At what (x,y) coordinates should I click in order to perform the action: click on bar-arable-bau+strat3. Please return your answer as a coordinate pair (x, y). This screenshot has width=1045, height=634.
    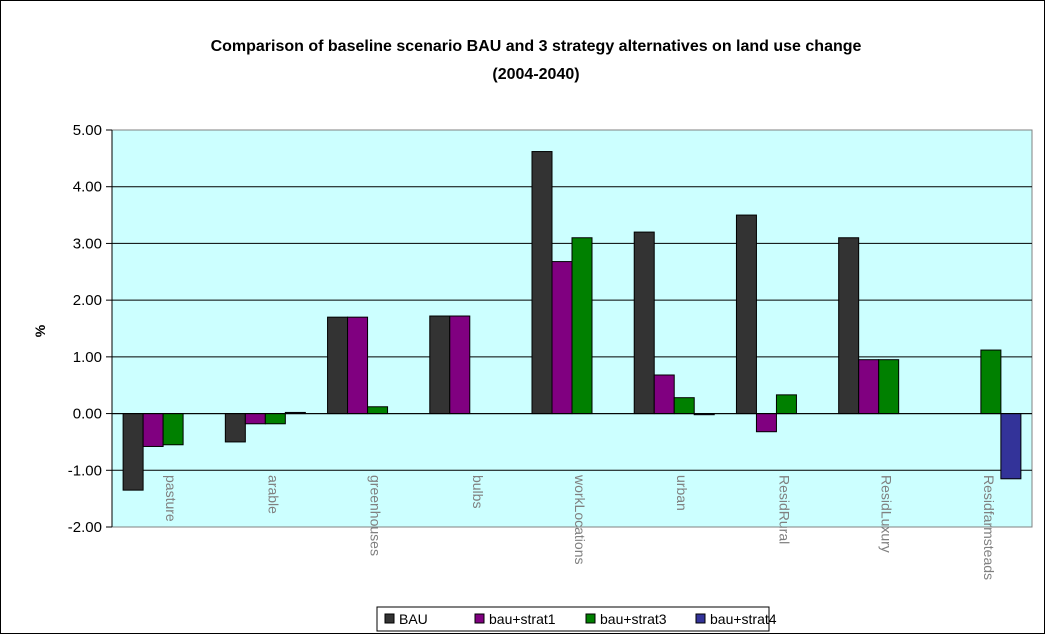
    Looking at the image, I should click on (275, 419).